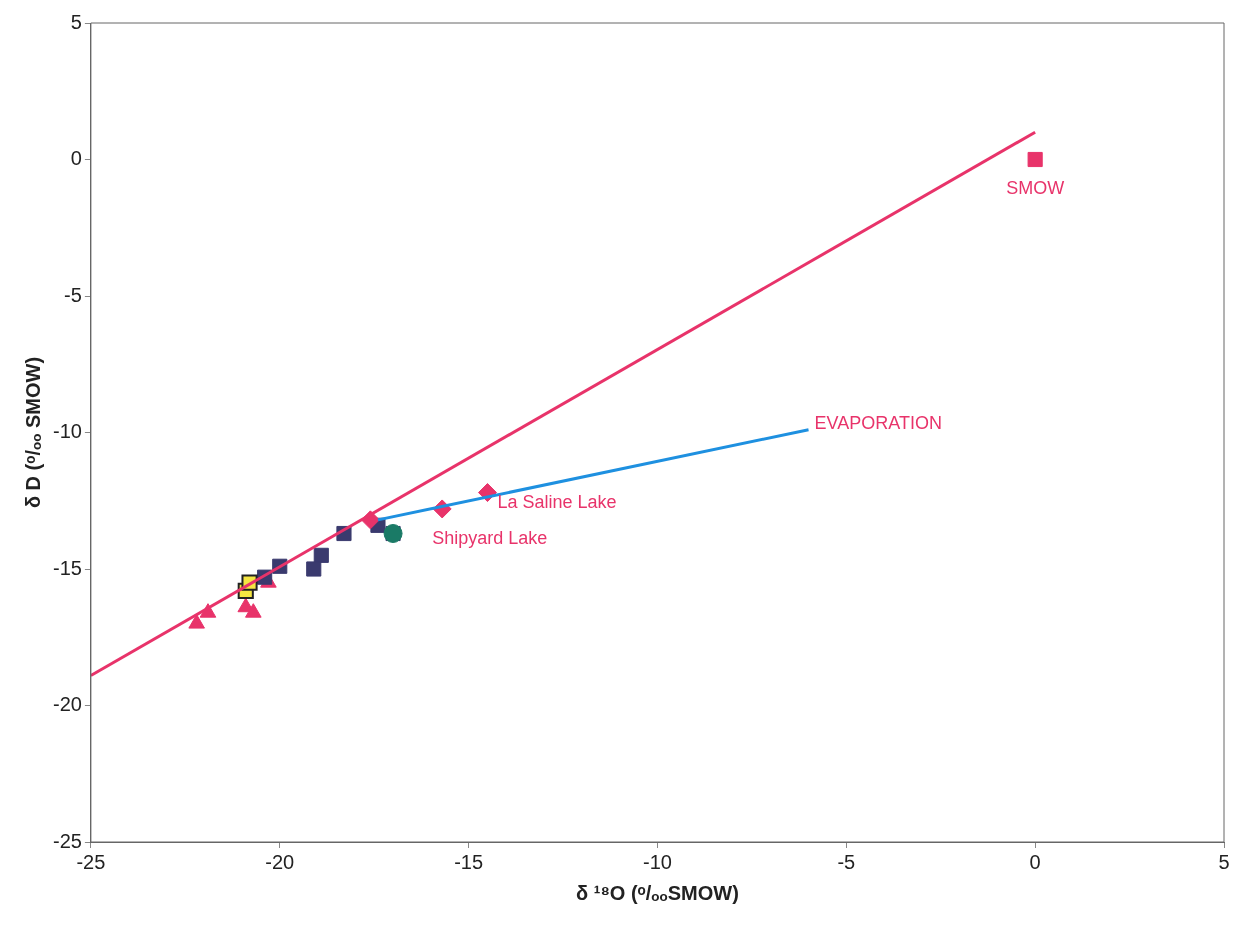 The height and width of the screenshot is (928, 1252). I want to click on y-tick-label: -5, so click(73, 294).